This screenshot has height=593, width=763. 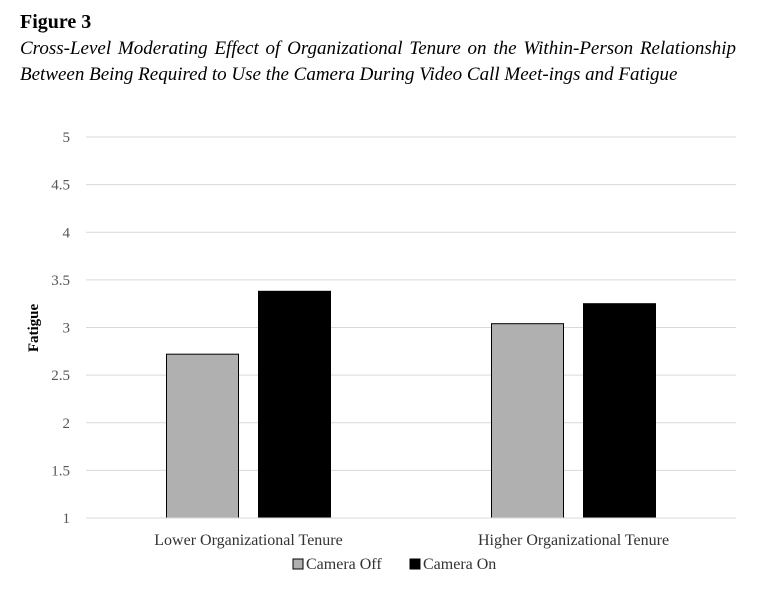 I want to click on bar-camera-off-higher, so click(x=527, y=421).